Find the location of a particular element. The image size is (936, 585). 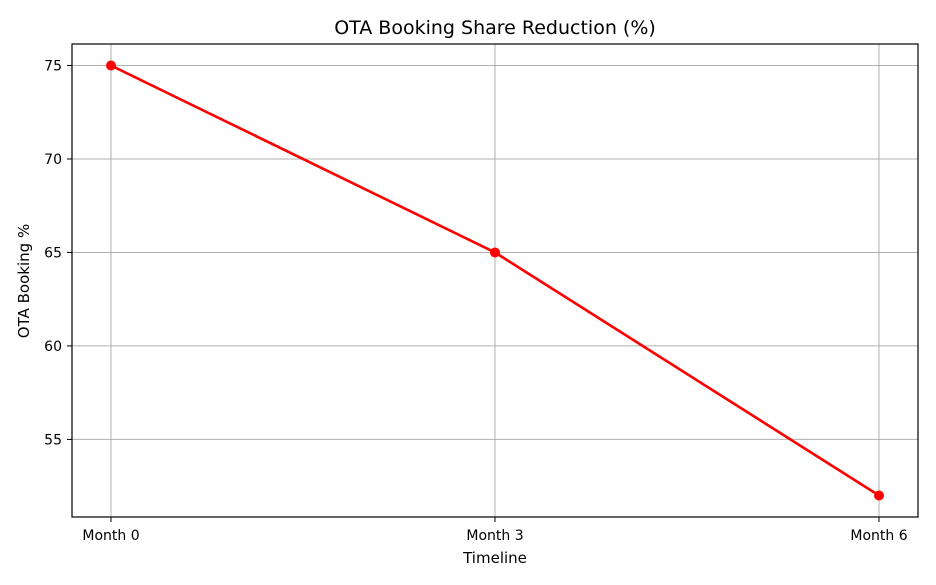

x-tick-label: Month 0 is located at coordinates (110, 536).